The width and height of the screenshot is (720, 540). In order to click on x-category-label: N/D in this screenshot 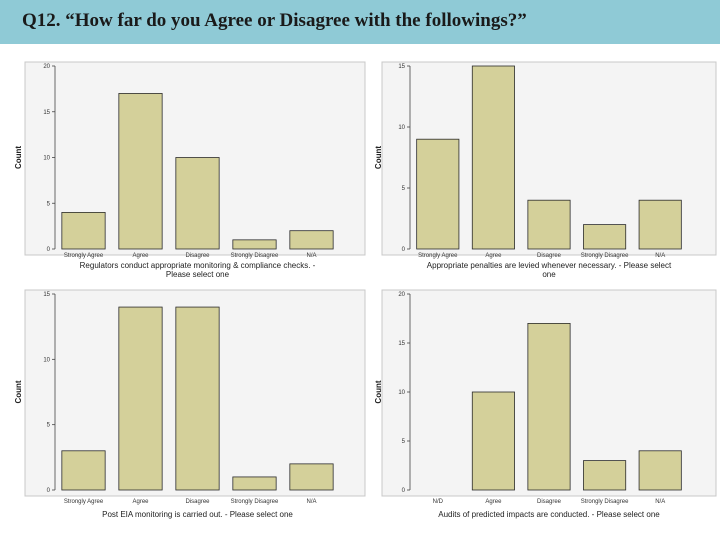, I will do `click(438, 502)`.